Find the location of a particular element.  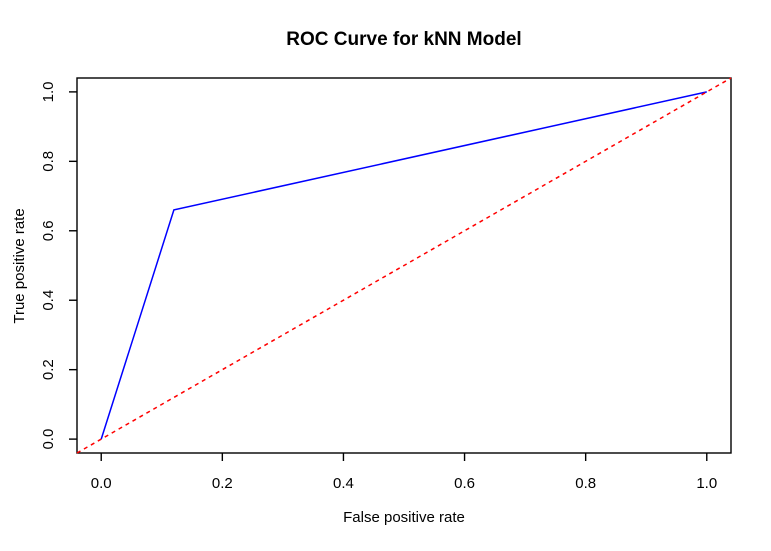

x-tick-label: 0.0 is located at coordinates (101, 483).